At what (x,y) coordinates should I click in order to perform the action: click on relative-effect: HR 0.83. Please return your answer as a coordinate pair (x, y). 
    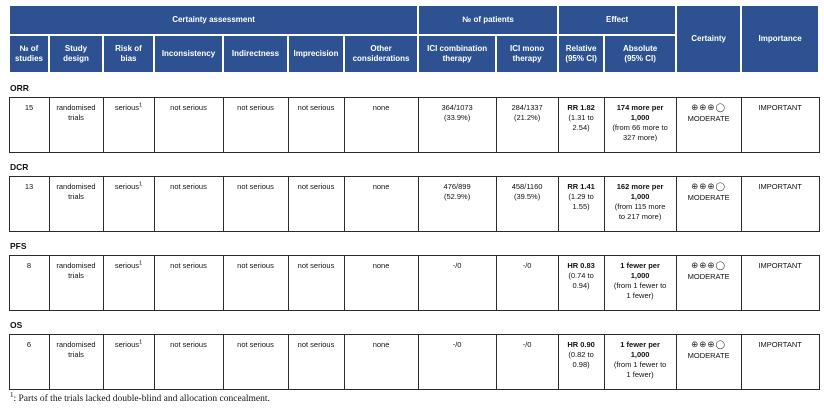
    Looking at the image, I should click on (581, 265).